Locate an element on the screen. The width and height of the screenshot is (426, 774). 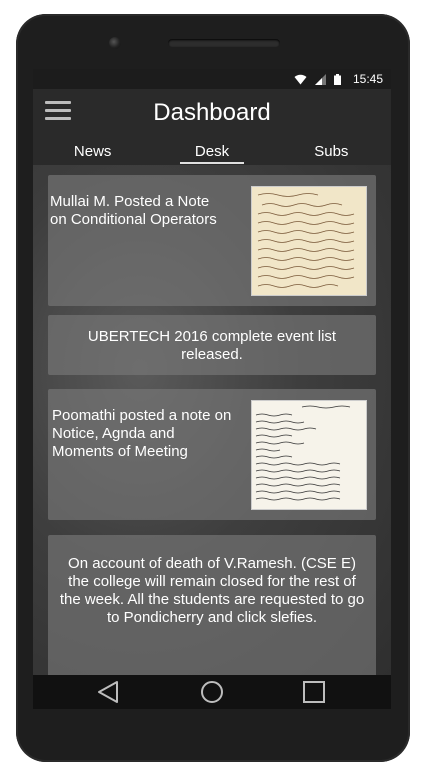
app-bar: Dashboard is located at coordinates (212, 114).